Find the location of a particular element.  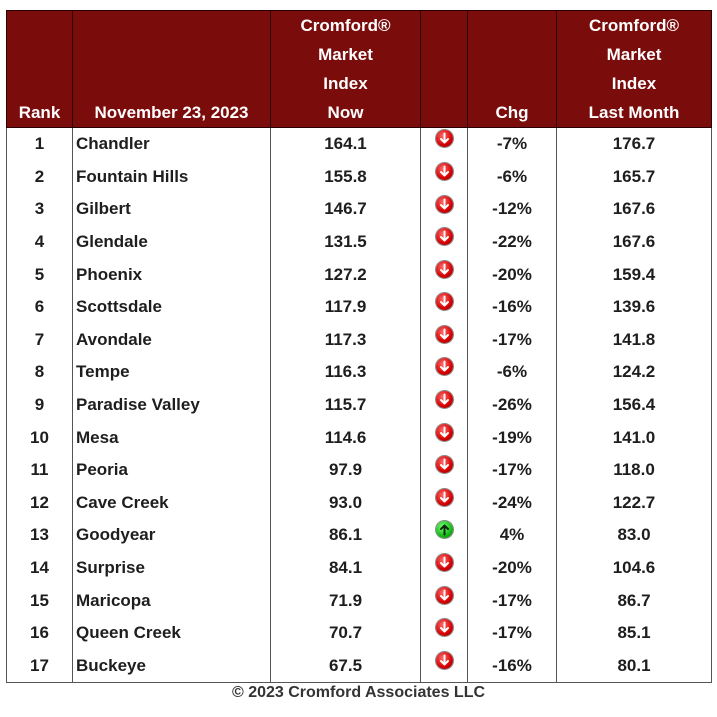

table-row: 13 Goodyear 86.1 4% 83.0 is located at coordinates (359, 535).